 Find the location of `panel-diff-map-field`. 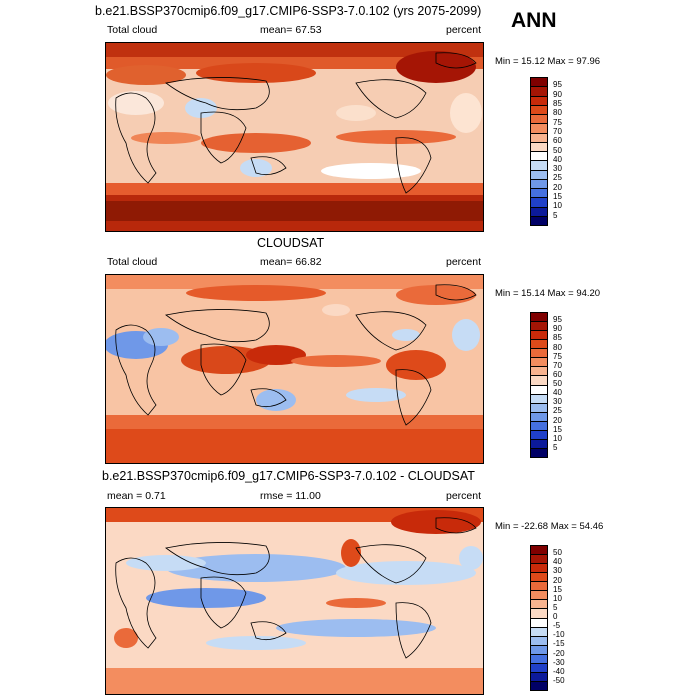

panel-diff-map-field is located at coordinates (294, 601).